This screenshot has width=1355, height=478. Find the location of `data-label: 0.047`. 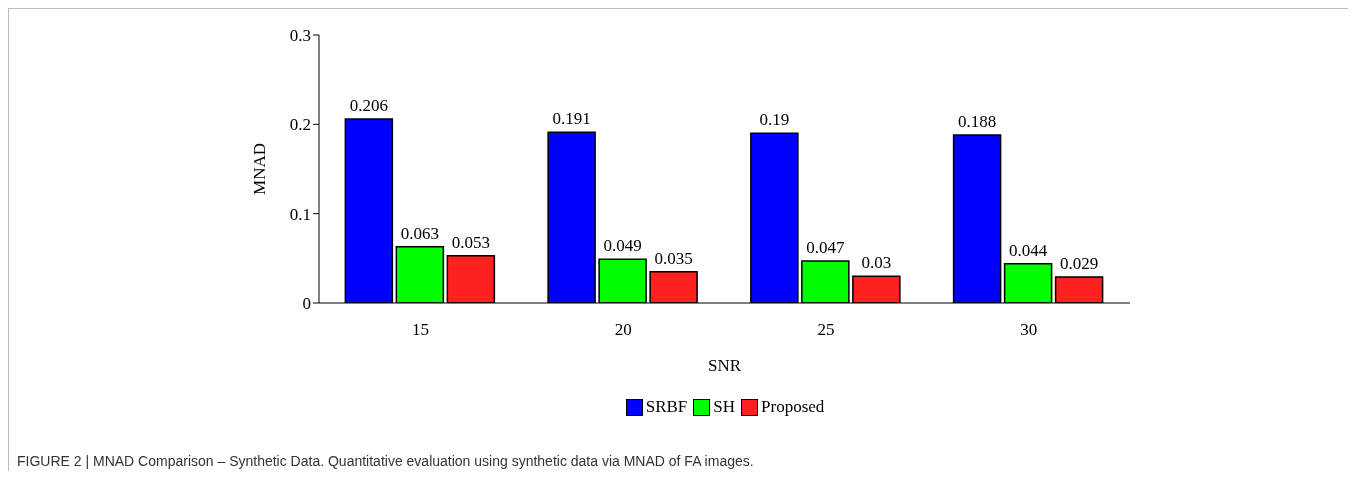

data-label: 0.047 is located at coordinates (825, 248).